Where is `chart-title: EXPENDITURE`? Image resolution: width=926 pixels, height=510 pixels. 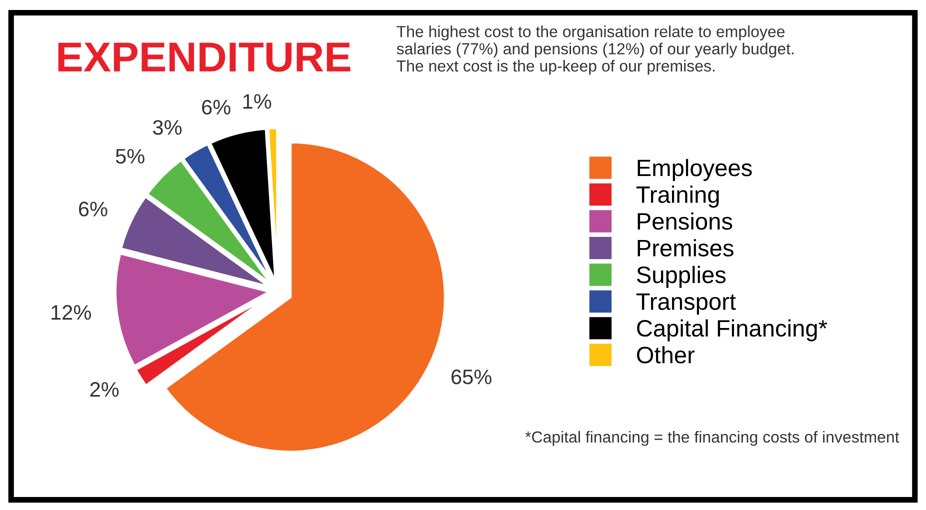 chart-title: EXPENDITURE is located at coordinates (204, 57).